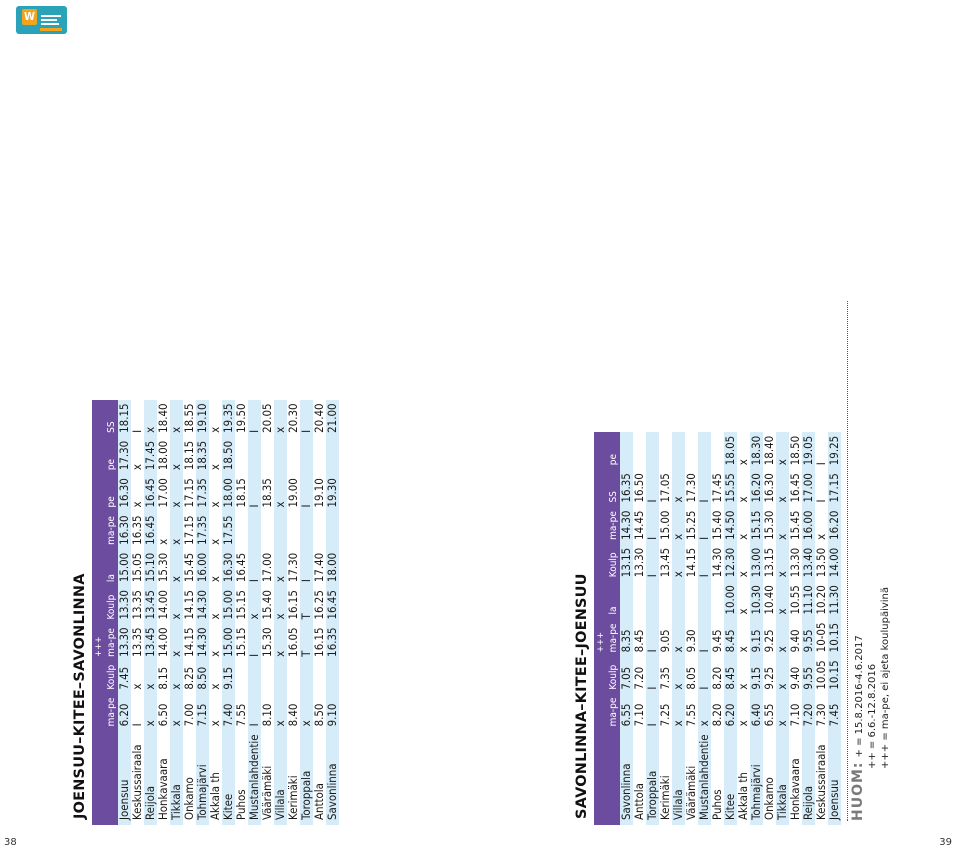  I want to click on table-row: Savonlinna 9.10 16.35 16.45 18.00 19.30 21.00, so click(332, 612).